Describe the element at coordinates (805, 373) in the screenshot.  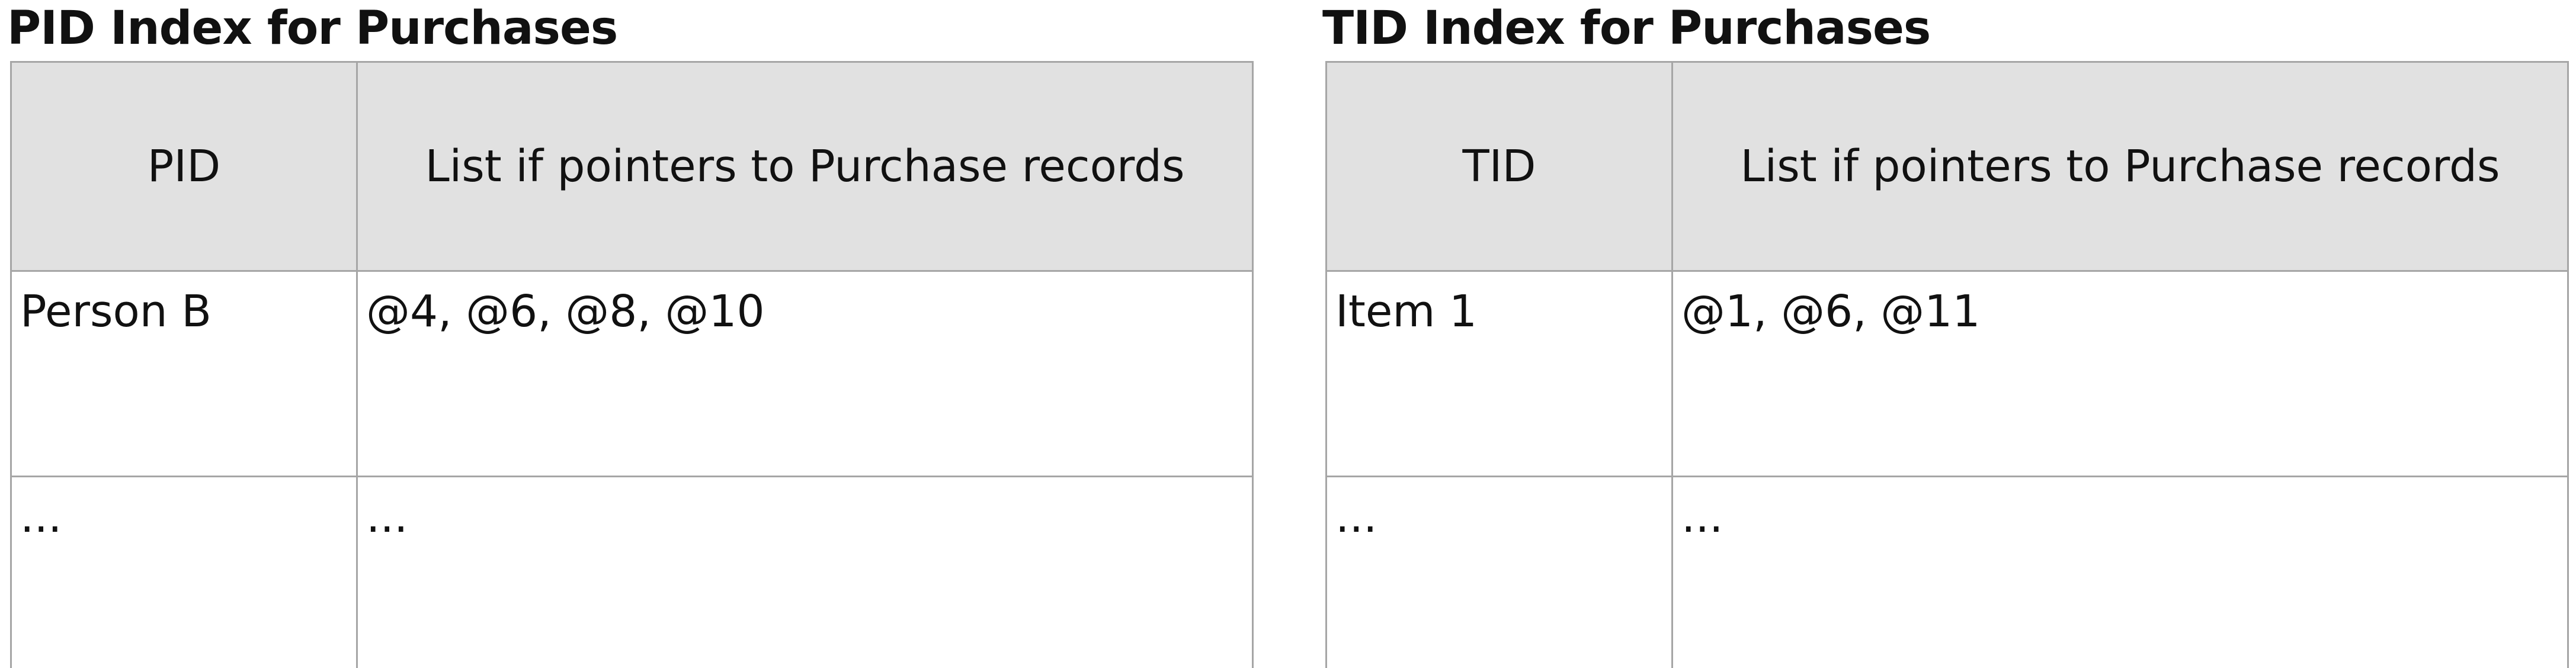
I see `pointers-cell: @4, @6, @8, @10` at that location.